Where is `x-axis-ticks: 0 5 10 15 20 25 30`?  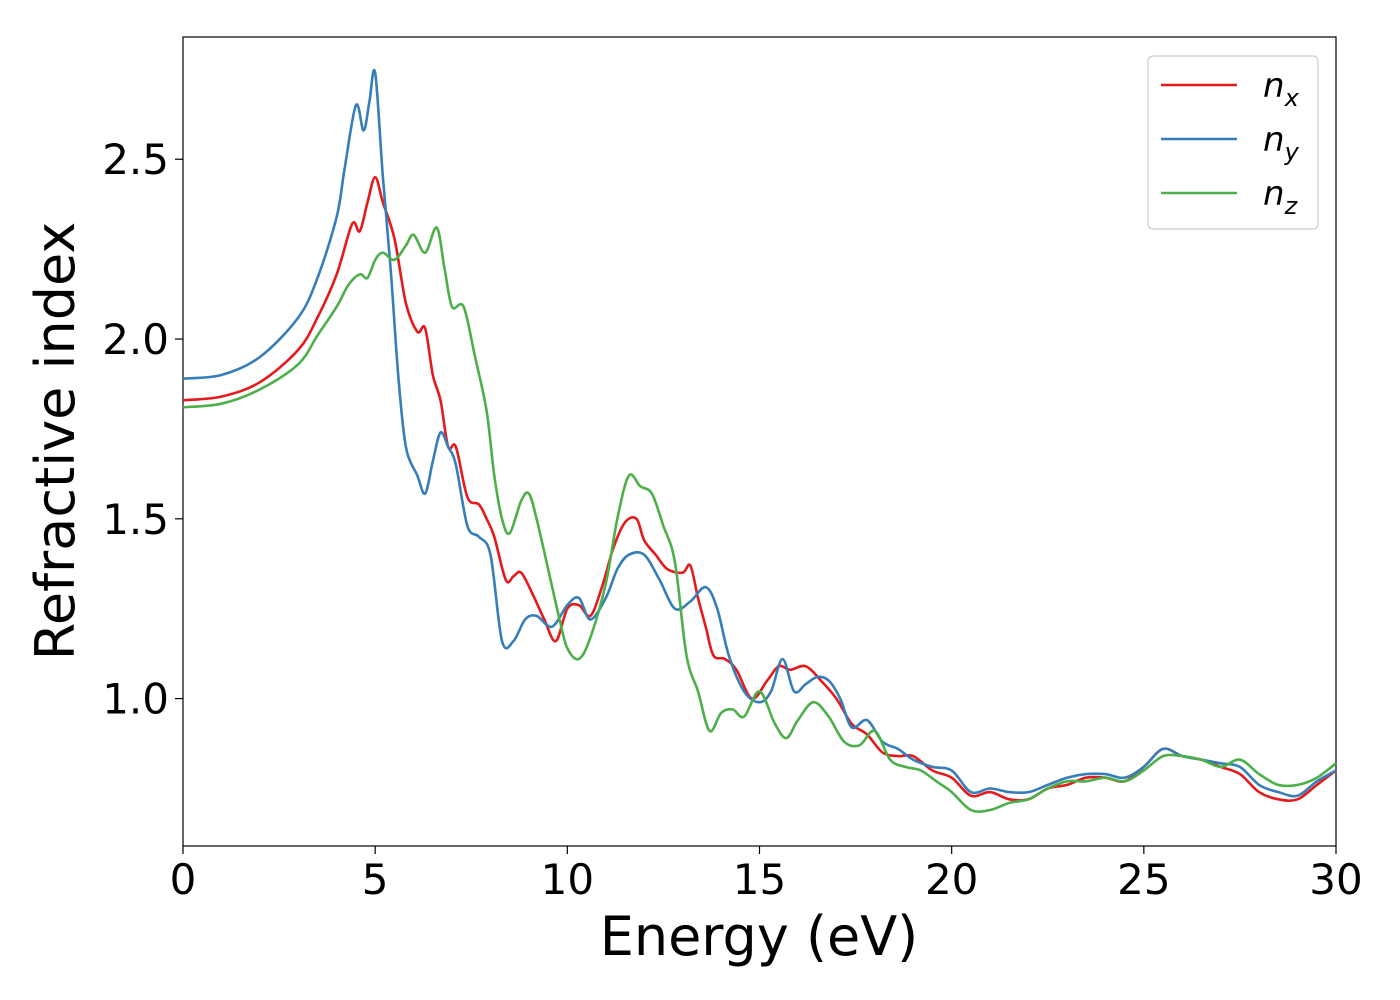 x-axis-ticks: 0 5 10 15 20 25 30 is located at coordinates (766, 875).